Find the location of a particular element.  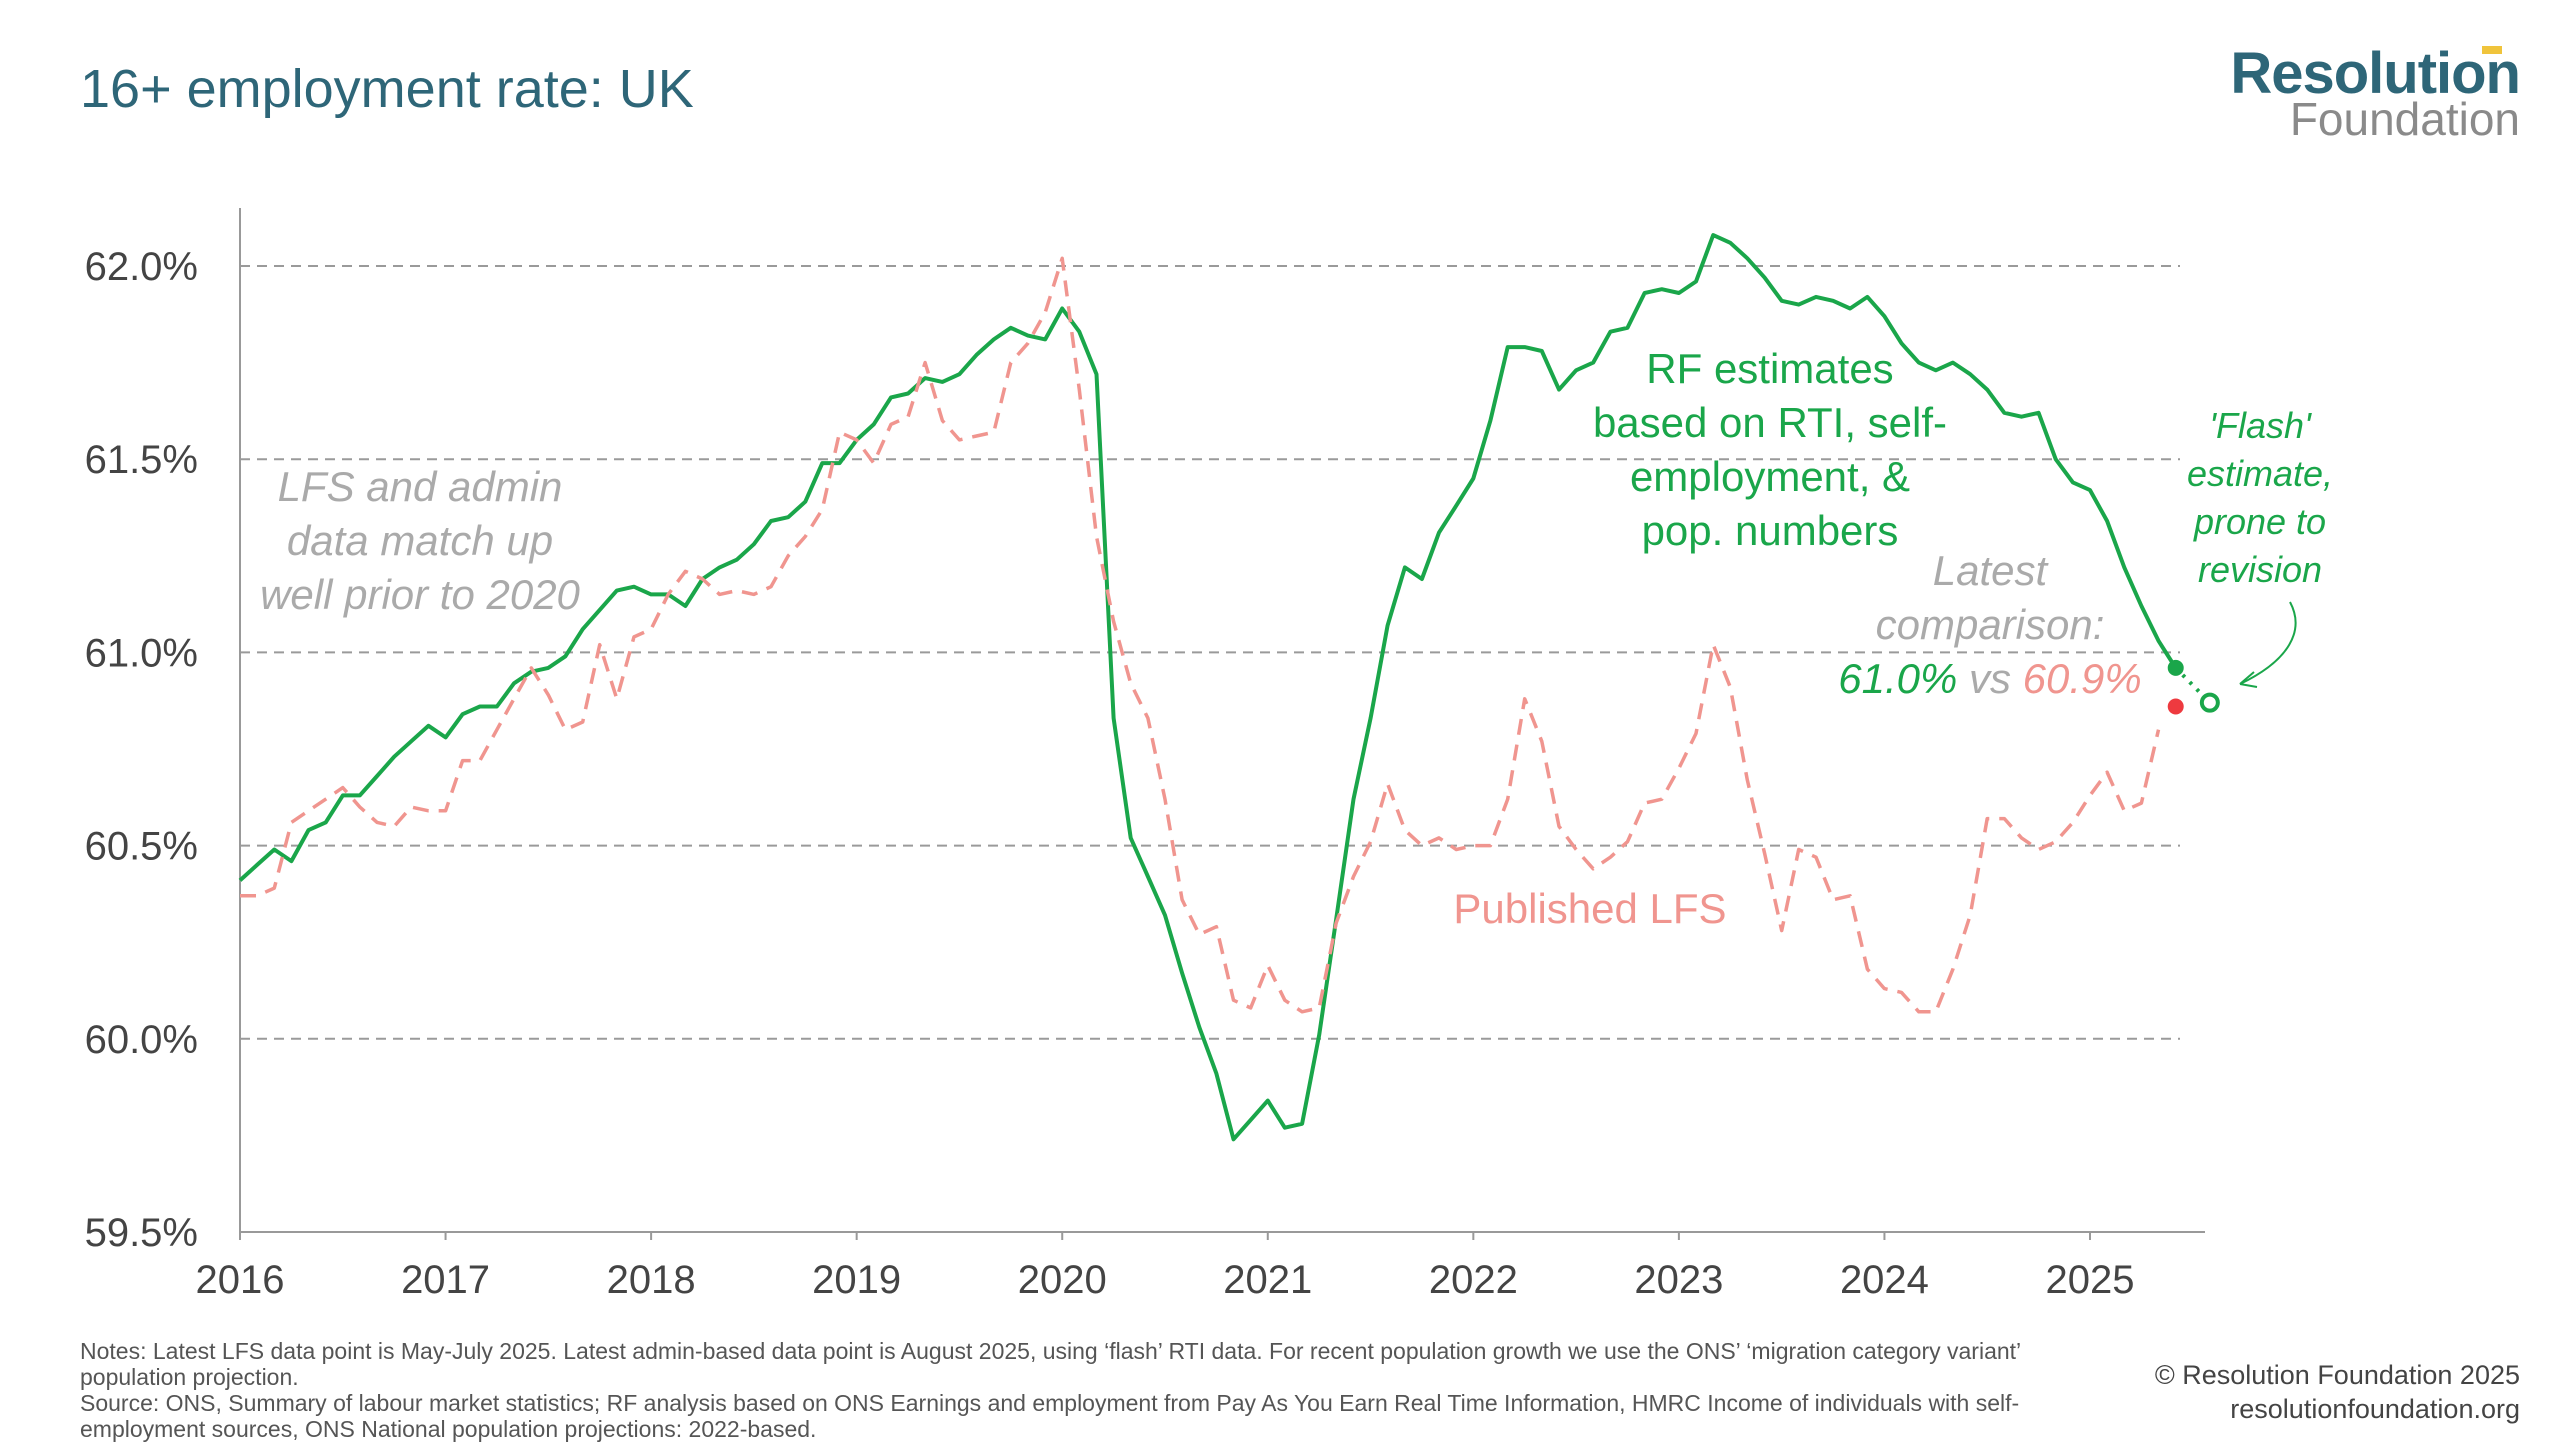

rf-flash-point is located at coordinates (2209, 702).